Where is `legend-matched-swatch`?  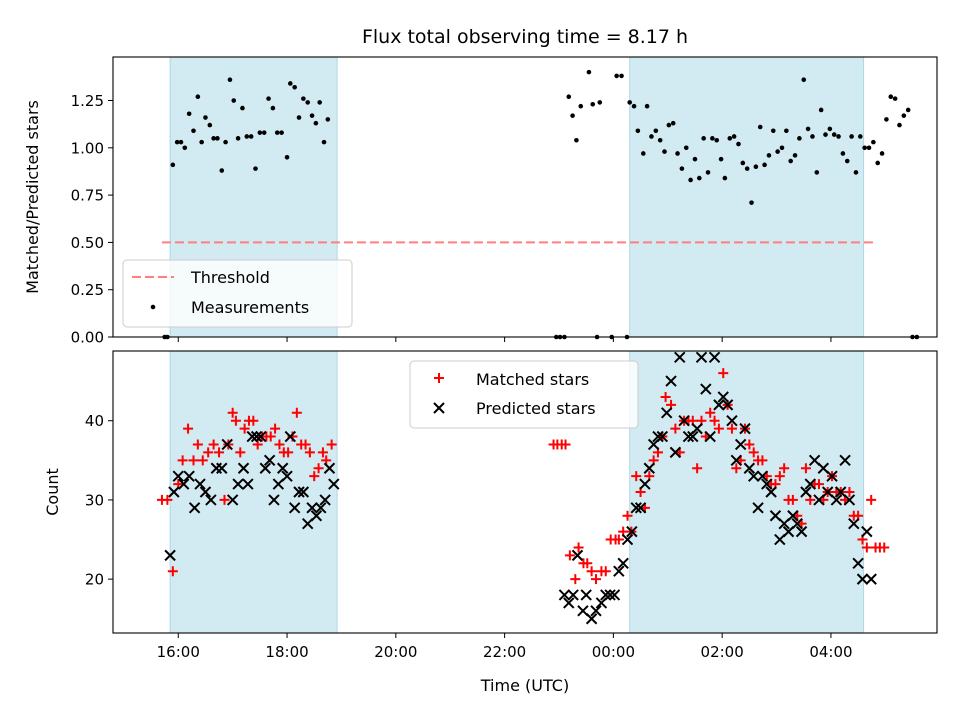
legend-matched-swatch is located at coordinates (439, 378).